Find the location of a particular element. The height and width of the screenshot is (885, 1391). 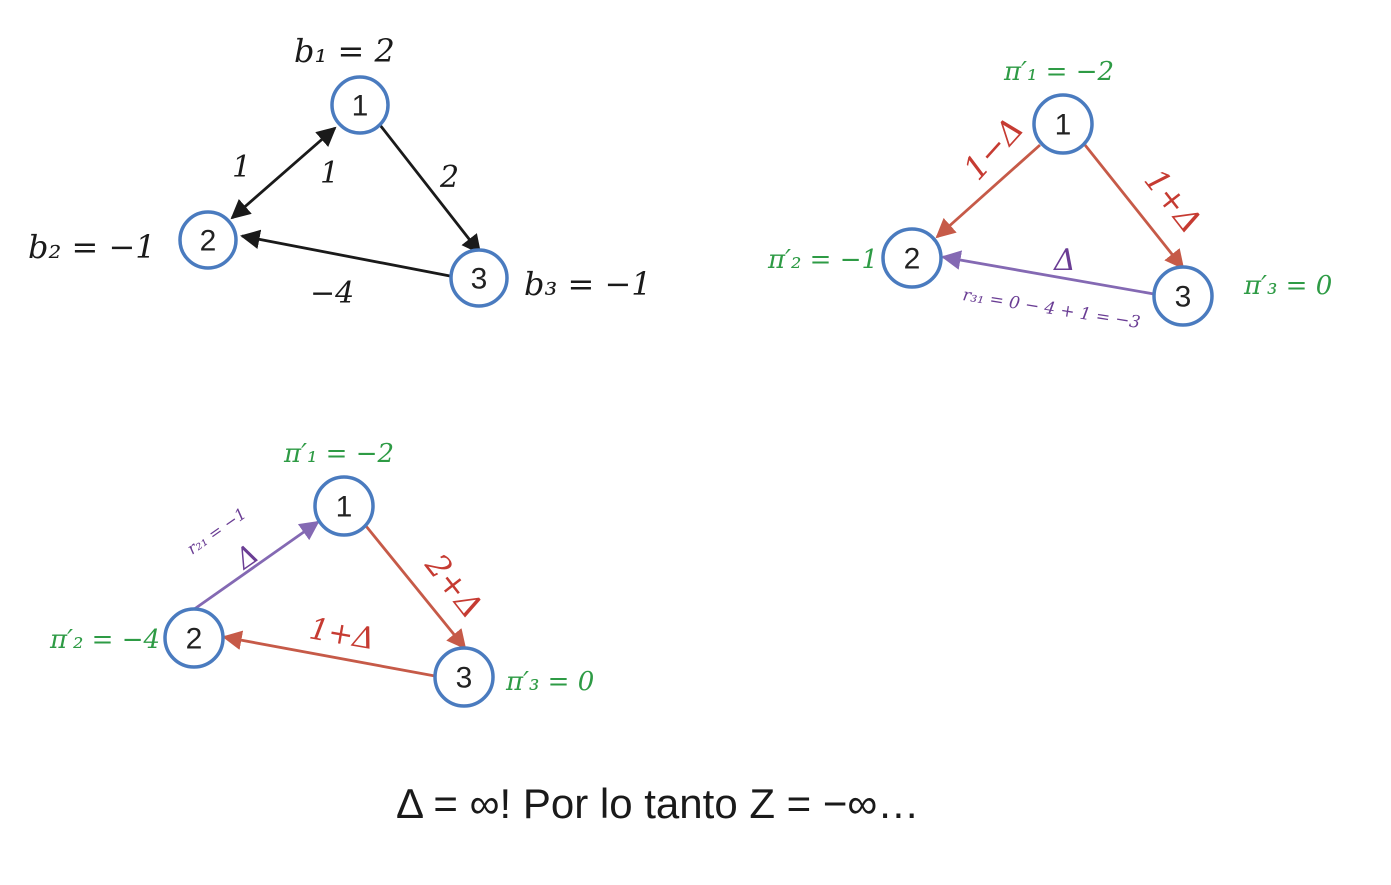

edge-1-2-bidirectional is located at coordinates (283, 173).